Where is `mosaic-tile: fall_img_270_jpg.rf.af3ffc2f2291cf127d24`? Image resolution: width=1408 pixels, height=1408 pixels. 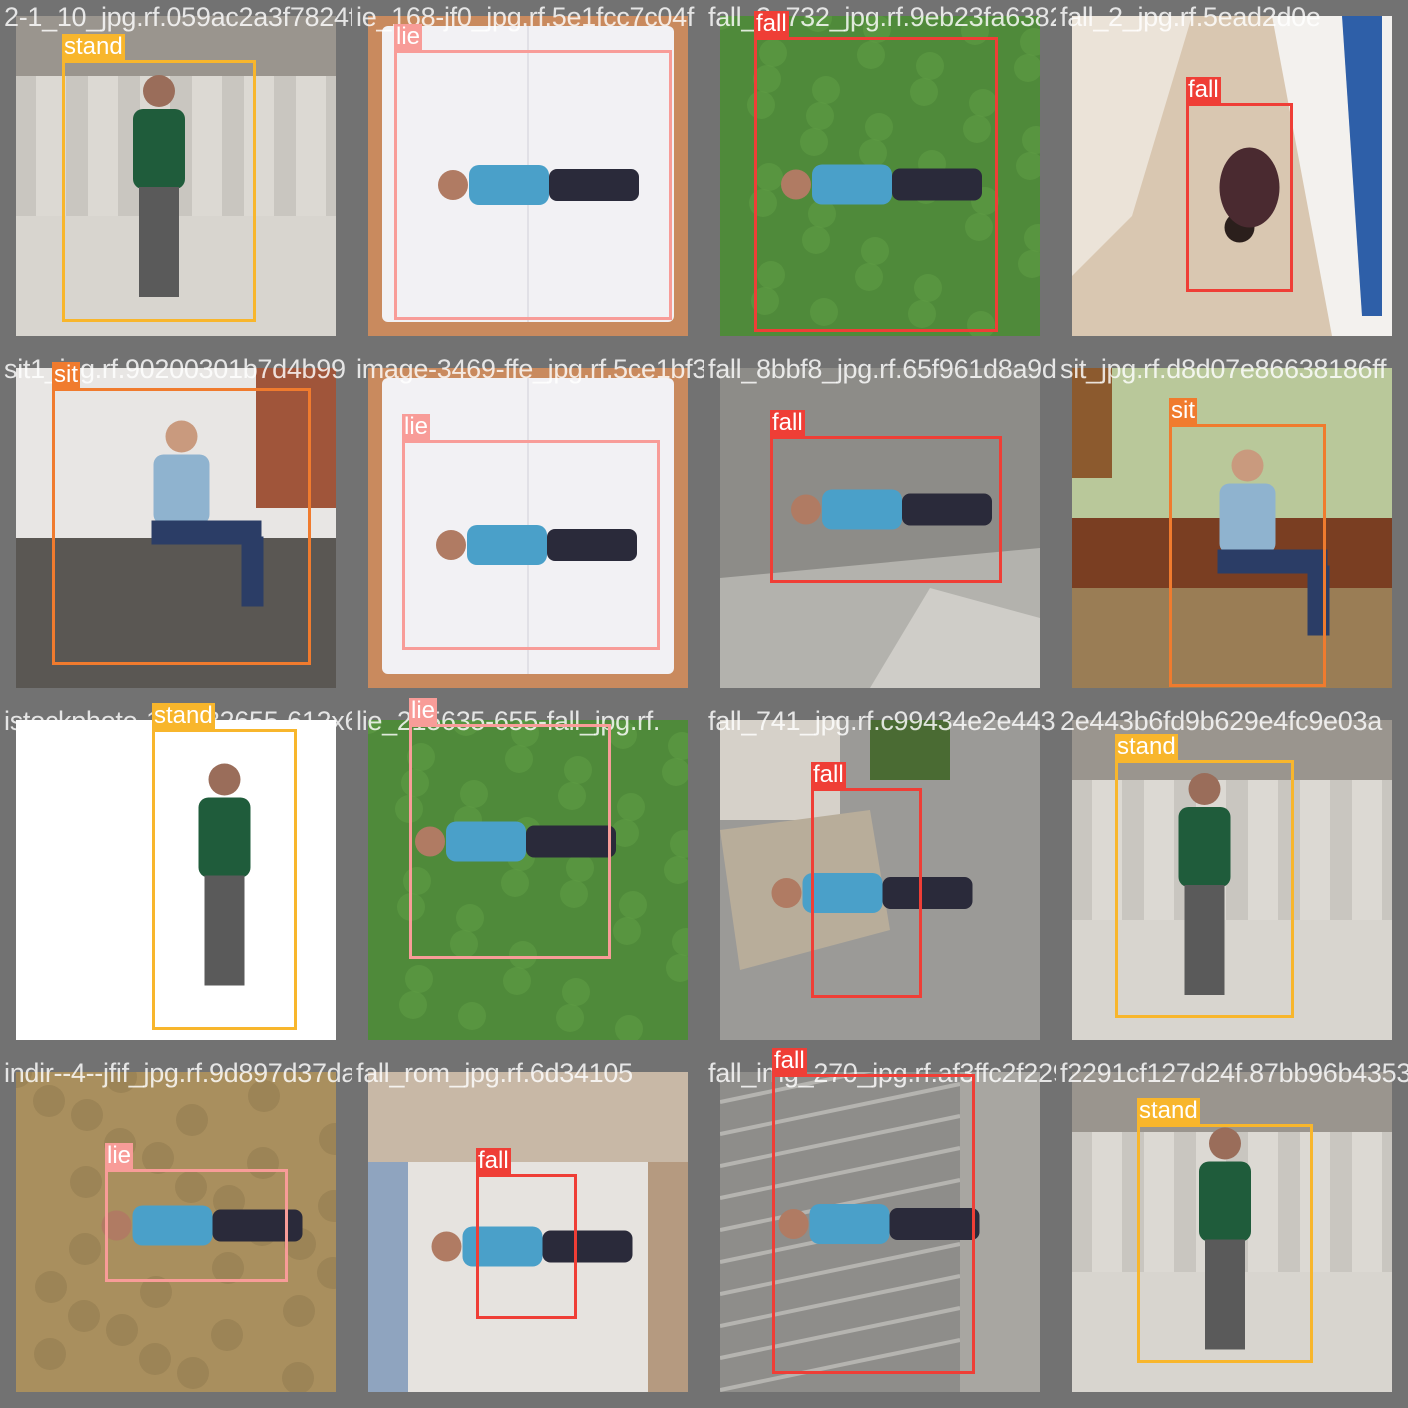 mosaic-tile: fall_img_270_jpg.rf.af3ffc2f2291cf127d24 is located at coordinates (880, 1232).